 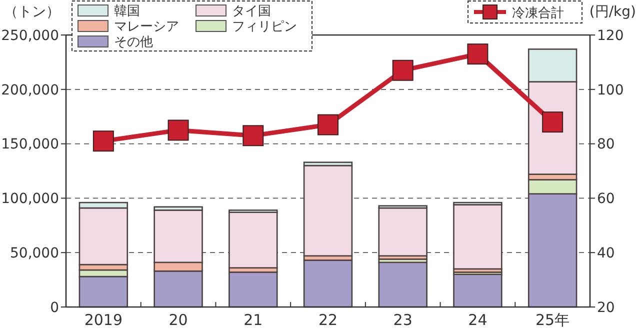 What do you see at coordinates (606, 199) in the screenshot?
I see `y2-tick-label: 60` at bounding box center [606, 199].